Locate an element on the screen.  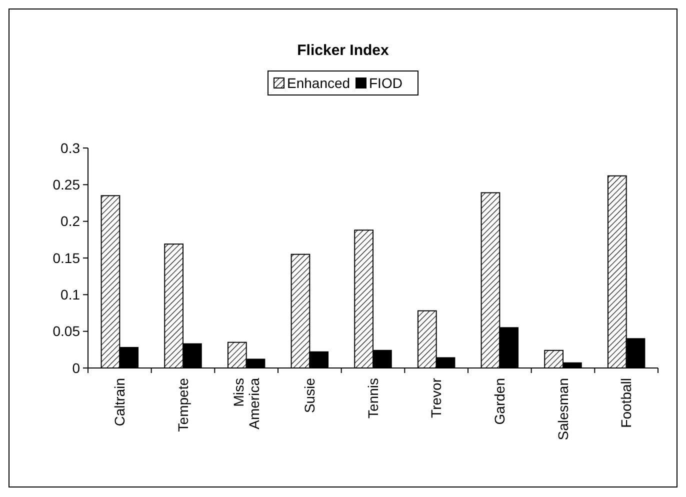
x-tick-label: Susie is located at coordinates (310, 396).